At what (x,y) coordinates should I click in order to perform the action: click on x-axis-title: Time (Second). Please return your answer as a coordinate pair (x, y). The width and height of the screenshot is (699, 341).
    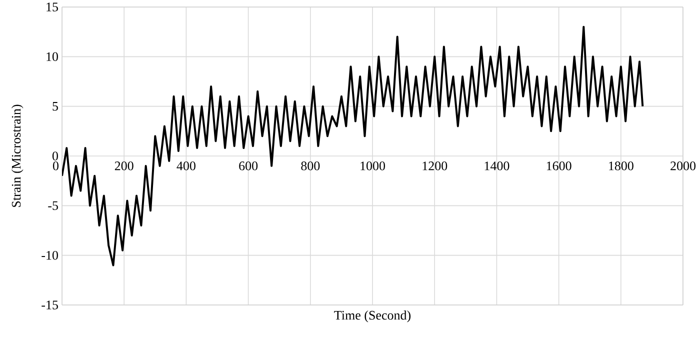
    Looking at the image, I should click on (372, 316).